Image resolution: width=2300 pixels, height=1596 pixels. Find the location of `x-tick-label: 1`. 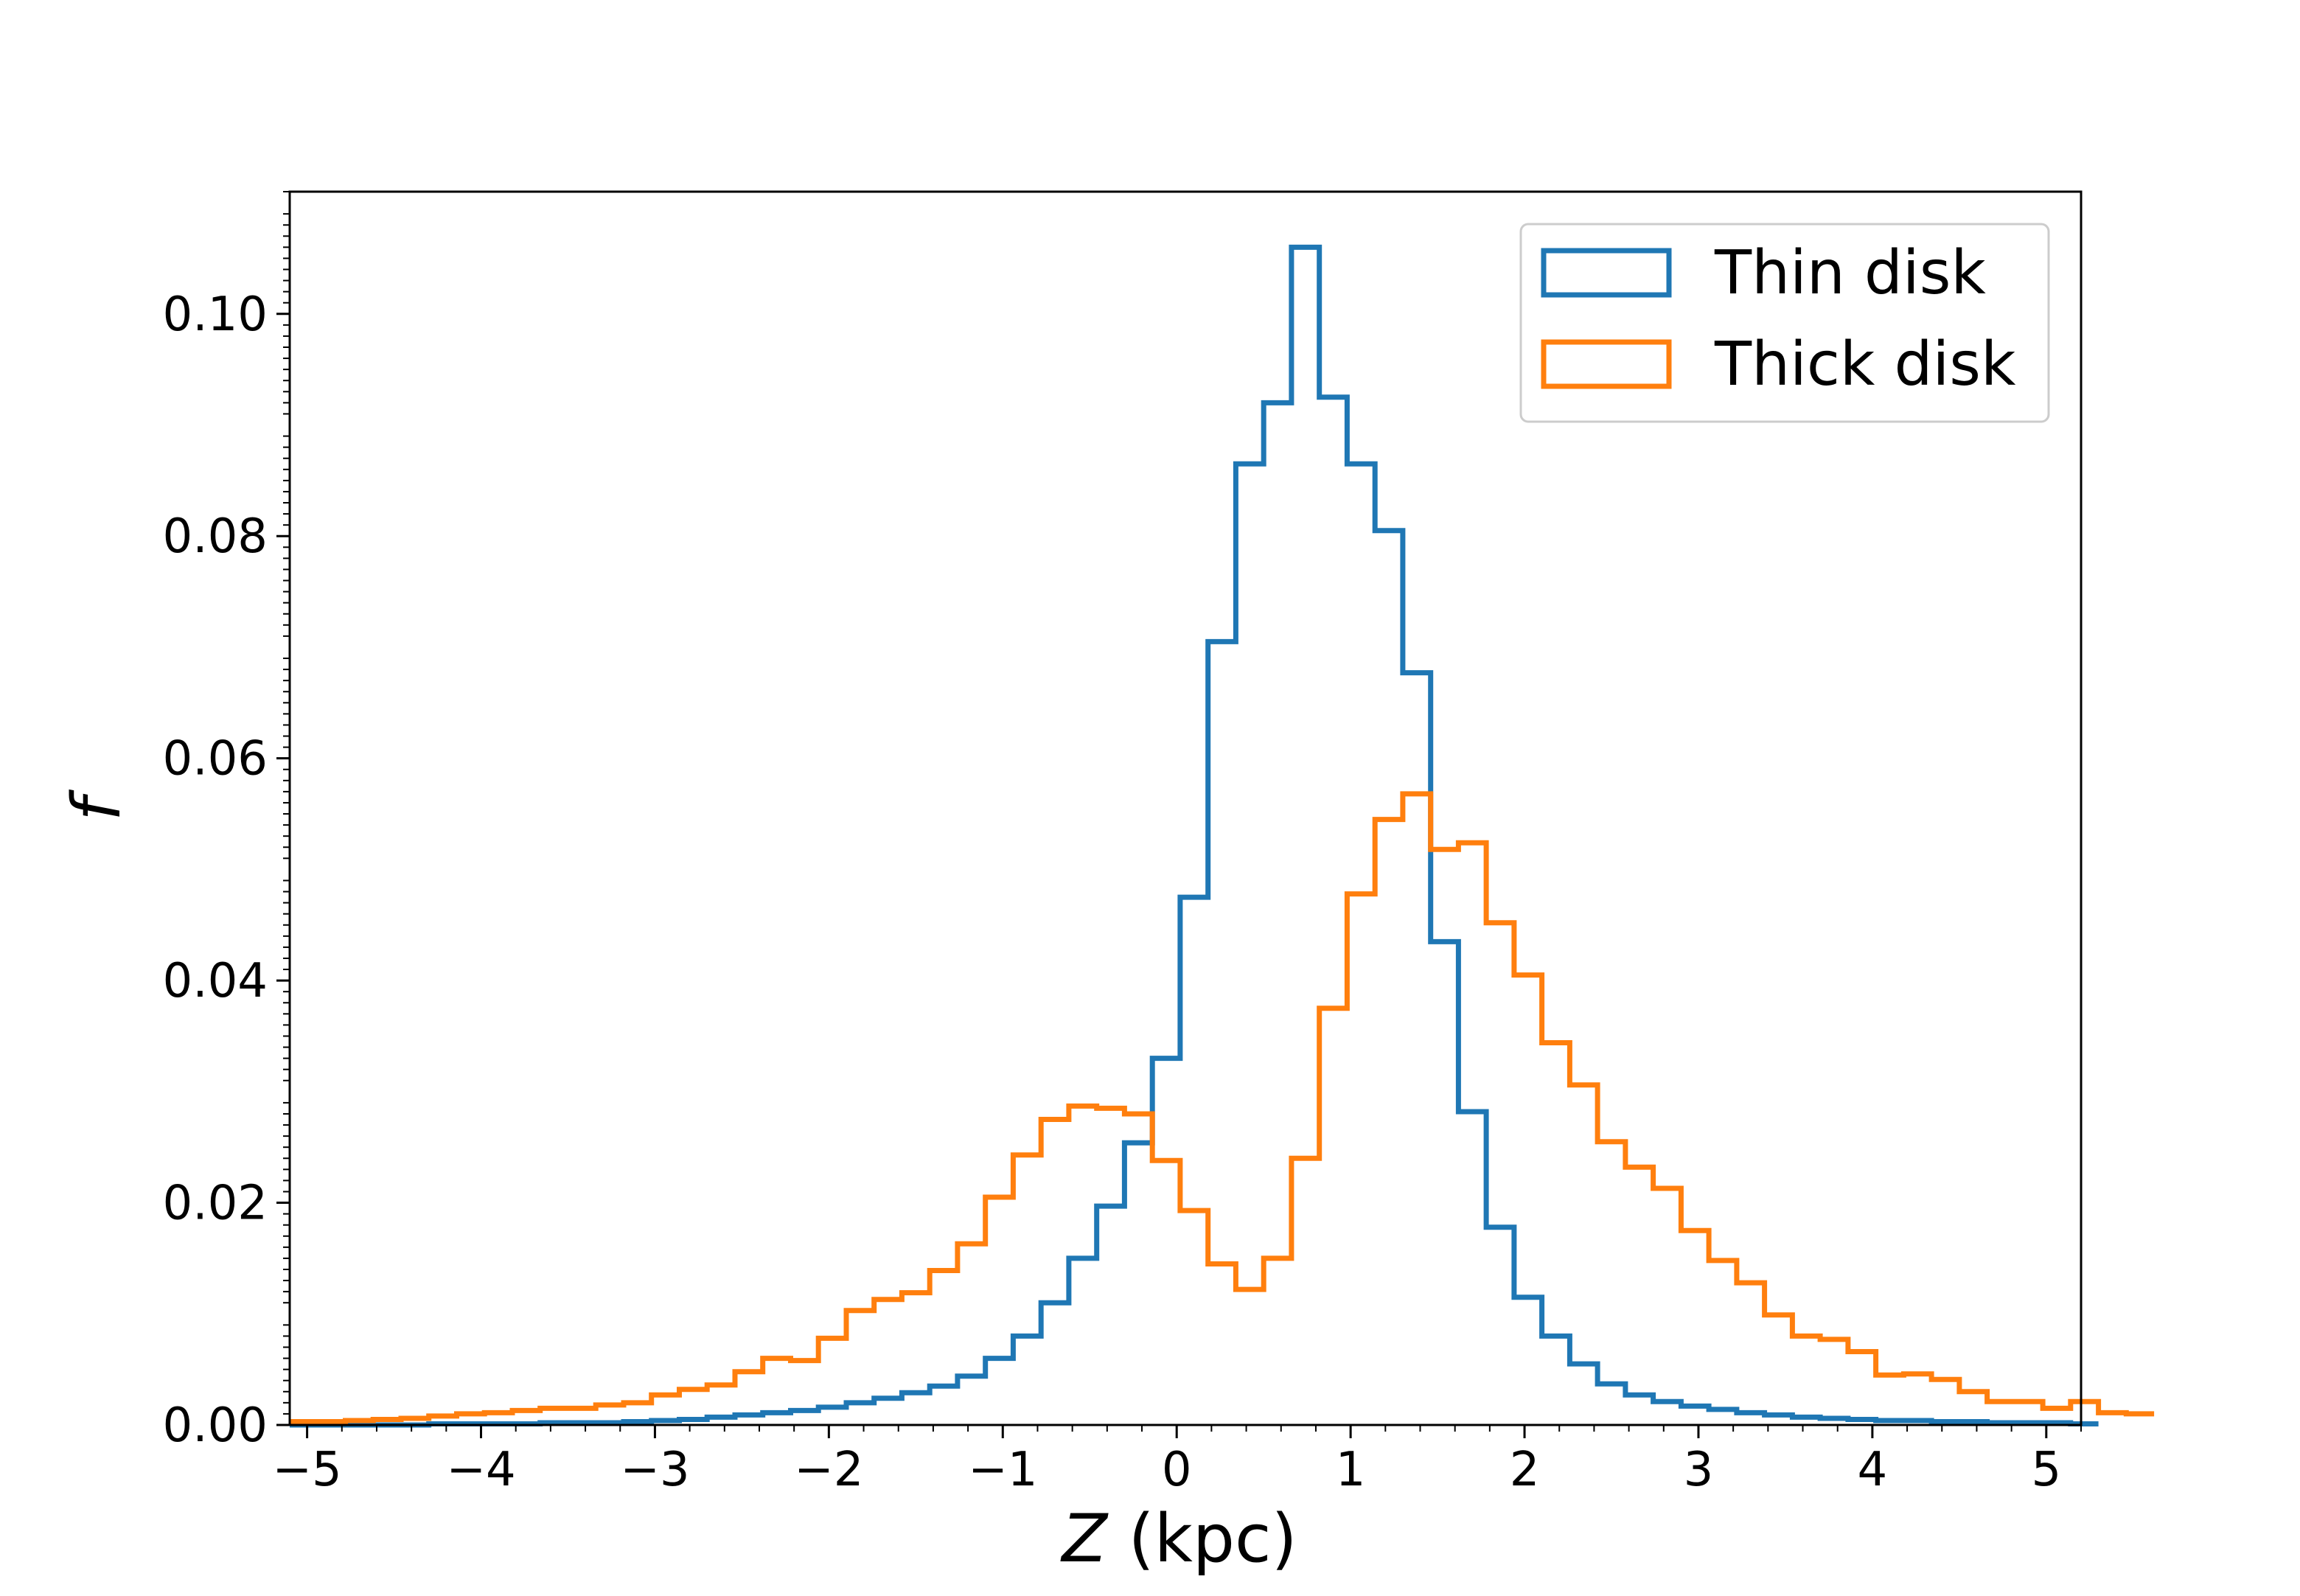

x-tick-label: 1 is located at coordinates (1351, 1470).